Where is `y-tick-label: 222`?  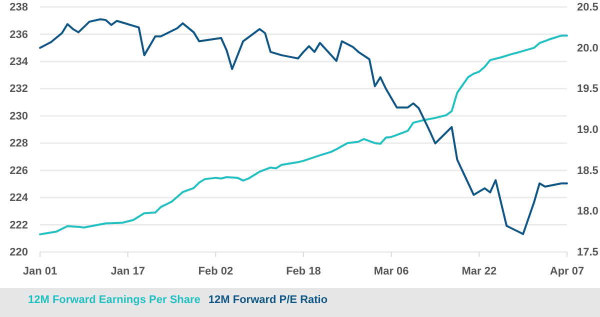
y-tick-label: 222 is located at coordinates (19, 225).